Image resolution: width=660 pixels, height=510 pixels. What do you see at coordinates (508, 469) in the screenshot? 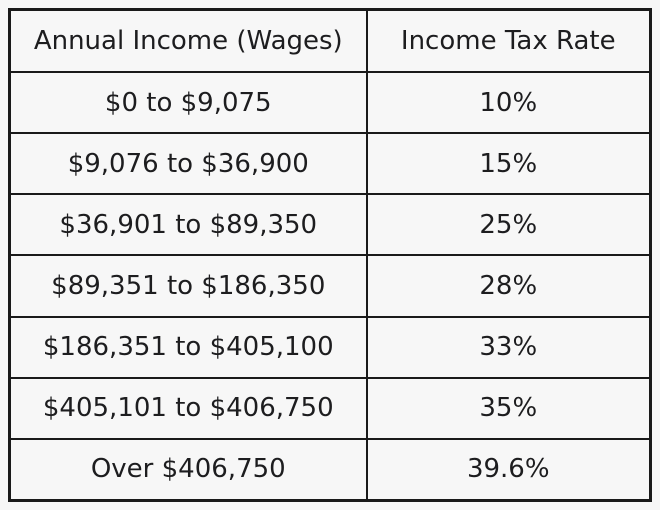
I see `tax-rate-cell: 39.6%` at bounding box center [508, 469].